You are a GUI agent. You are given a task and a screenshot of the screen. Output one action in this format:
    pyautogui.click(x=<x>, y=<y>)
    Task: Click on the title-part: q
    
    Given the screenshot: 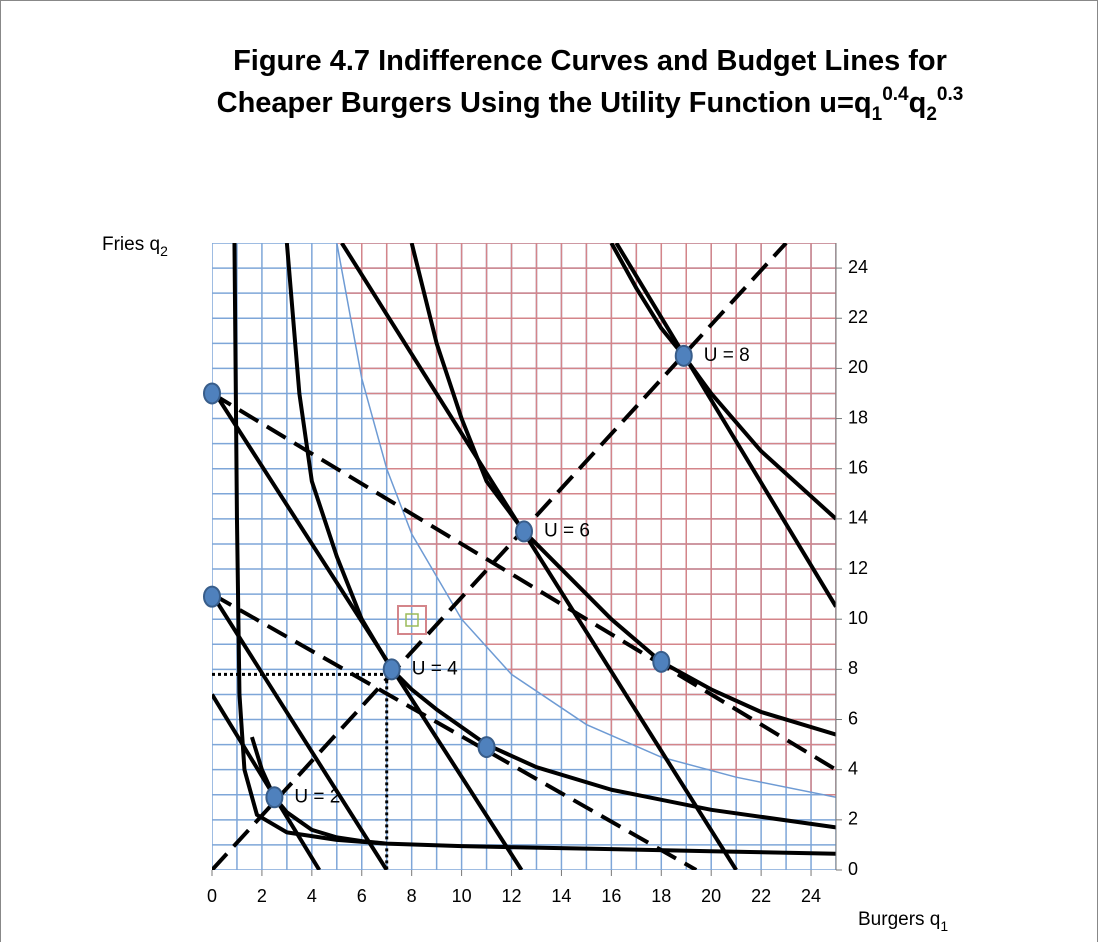 What is the action you would take?
    pyautogui.click(x=918, y=103)
    